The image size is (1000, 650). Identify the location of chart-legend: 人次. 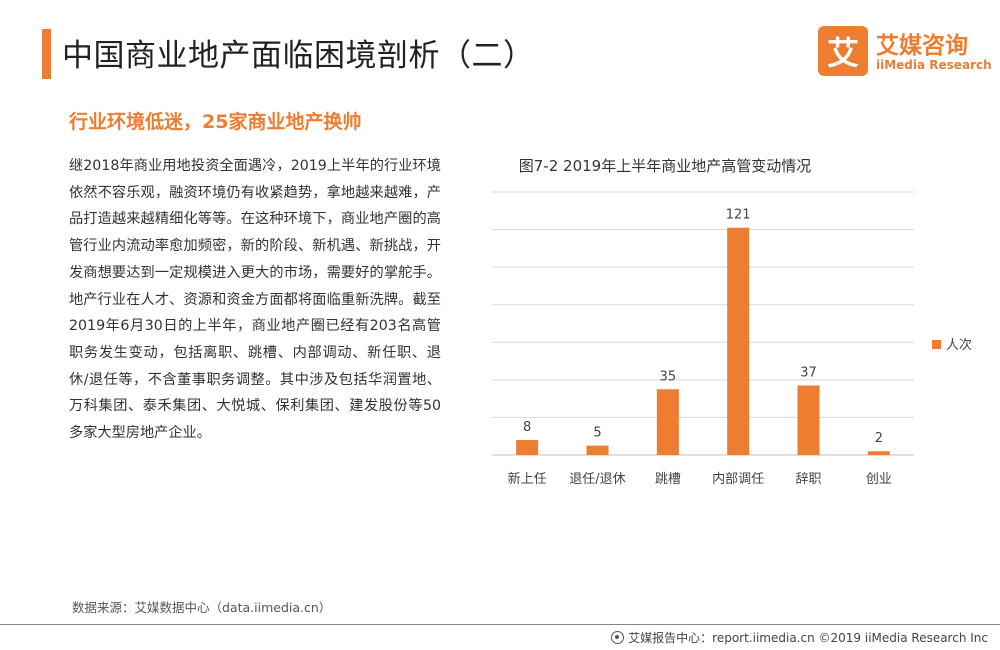
(952, 345).